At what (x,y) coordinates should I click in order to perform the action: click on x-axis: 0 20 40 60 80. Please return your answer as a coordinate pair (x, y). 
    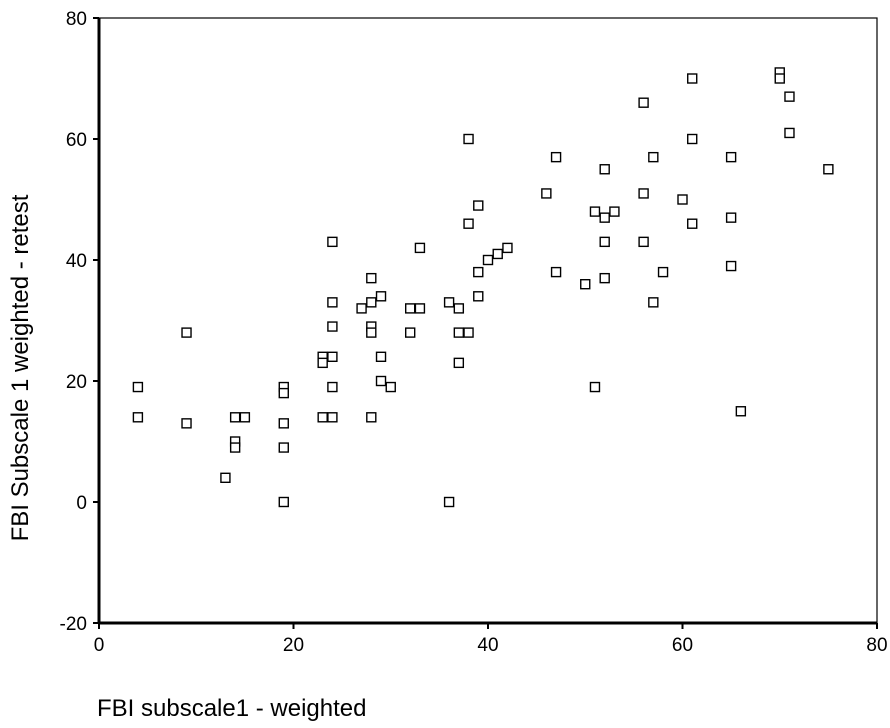
    Looking at the image, I should click on (491, 639).